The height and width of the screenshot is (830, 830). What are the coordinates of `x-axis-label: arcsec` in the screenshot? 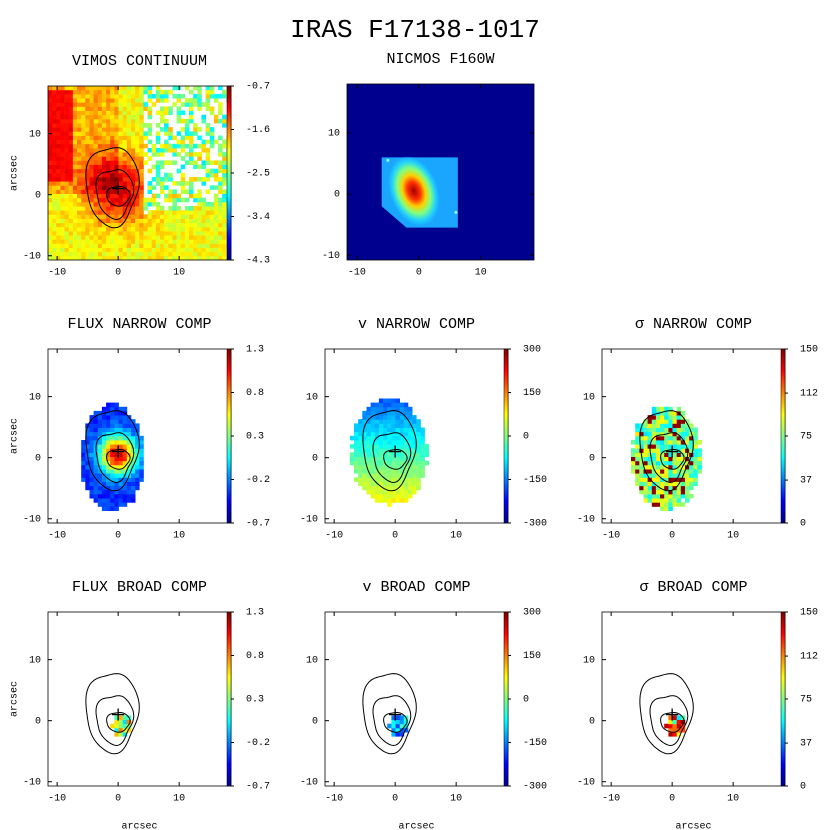 It's located at (139, 826).